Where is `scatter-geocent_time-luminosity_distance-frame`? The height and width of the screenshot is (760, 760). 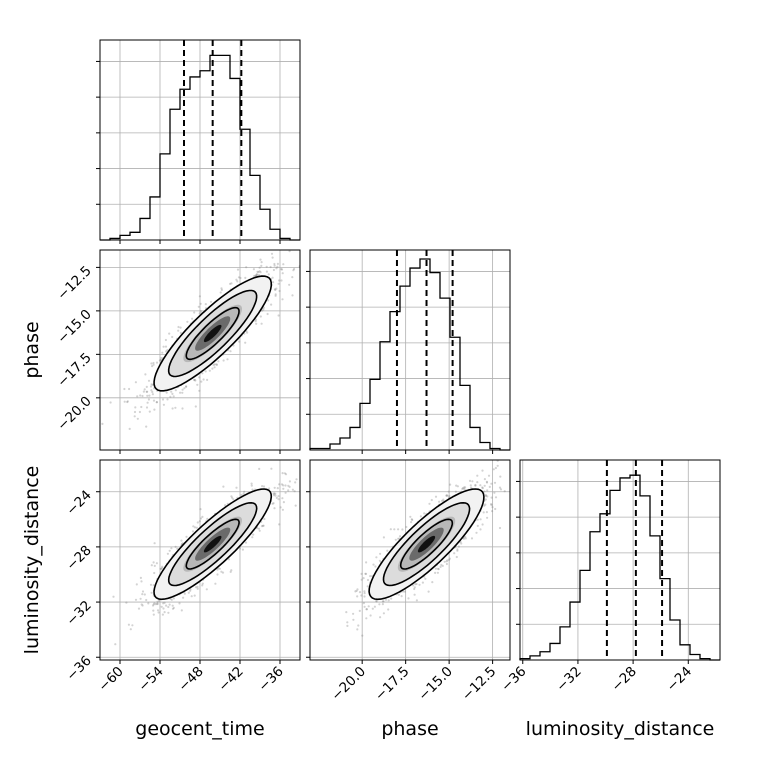 scatter-geocent_time-luminosity_distance-frame is located at coordinates (200, 560).